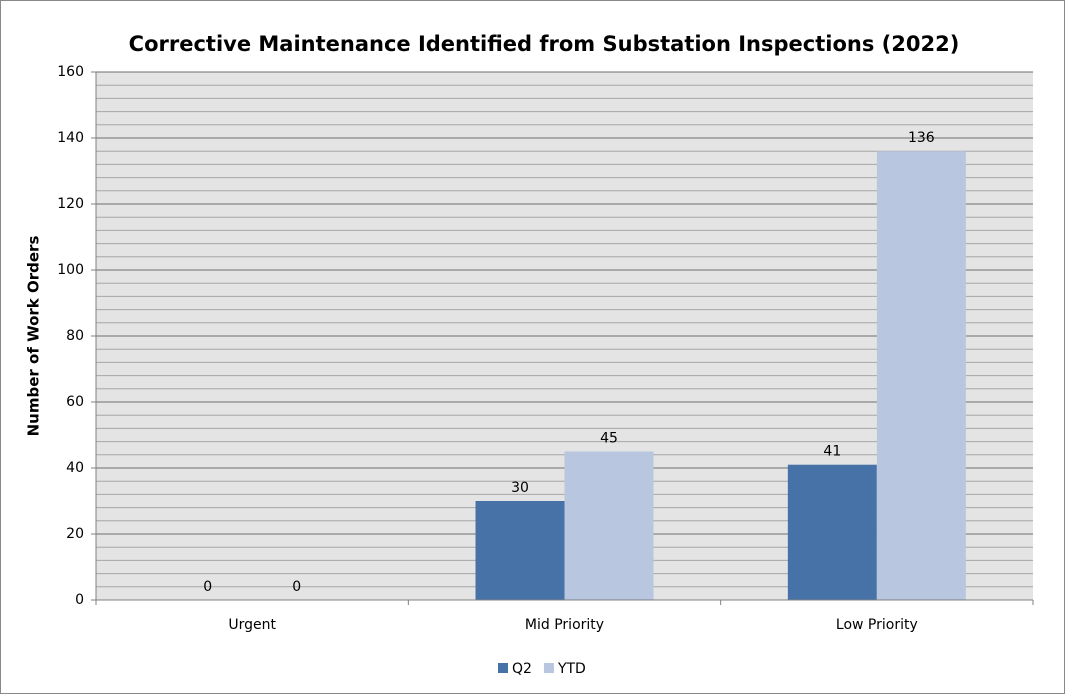  Describe the element at coordinates (571, 669) in the screenshot. I see `legend-label: YTD` at that location.